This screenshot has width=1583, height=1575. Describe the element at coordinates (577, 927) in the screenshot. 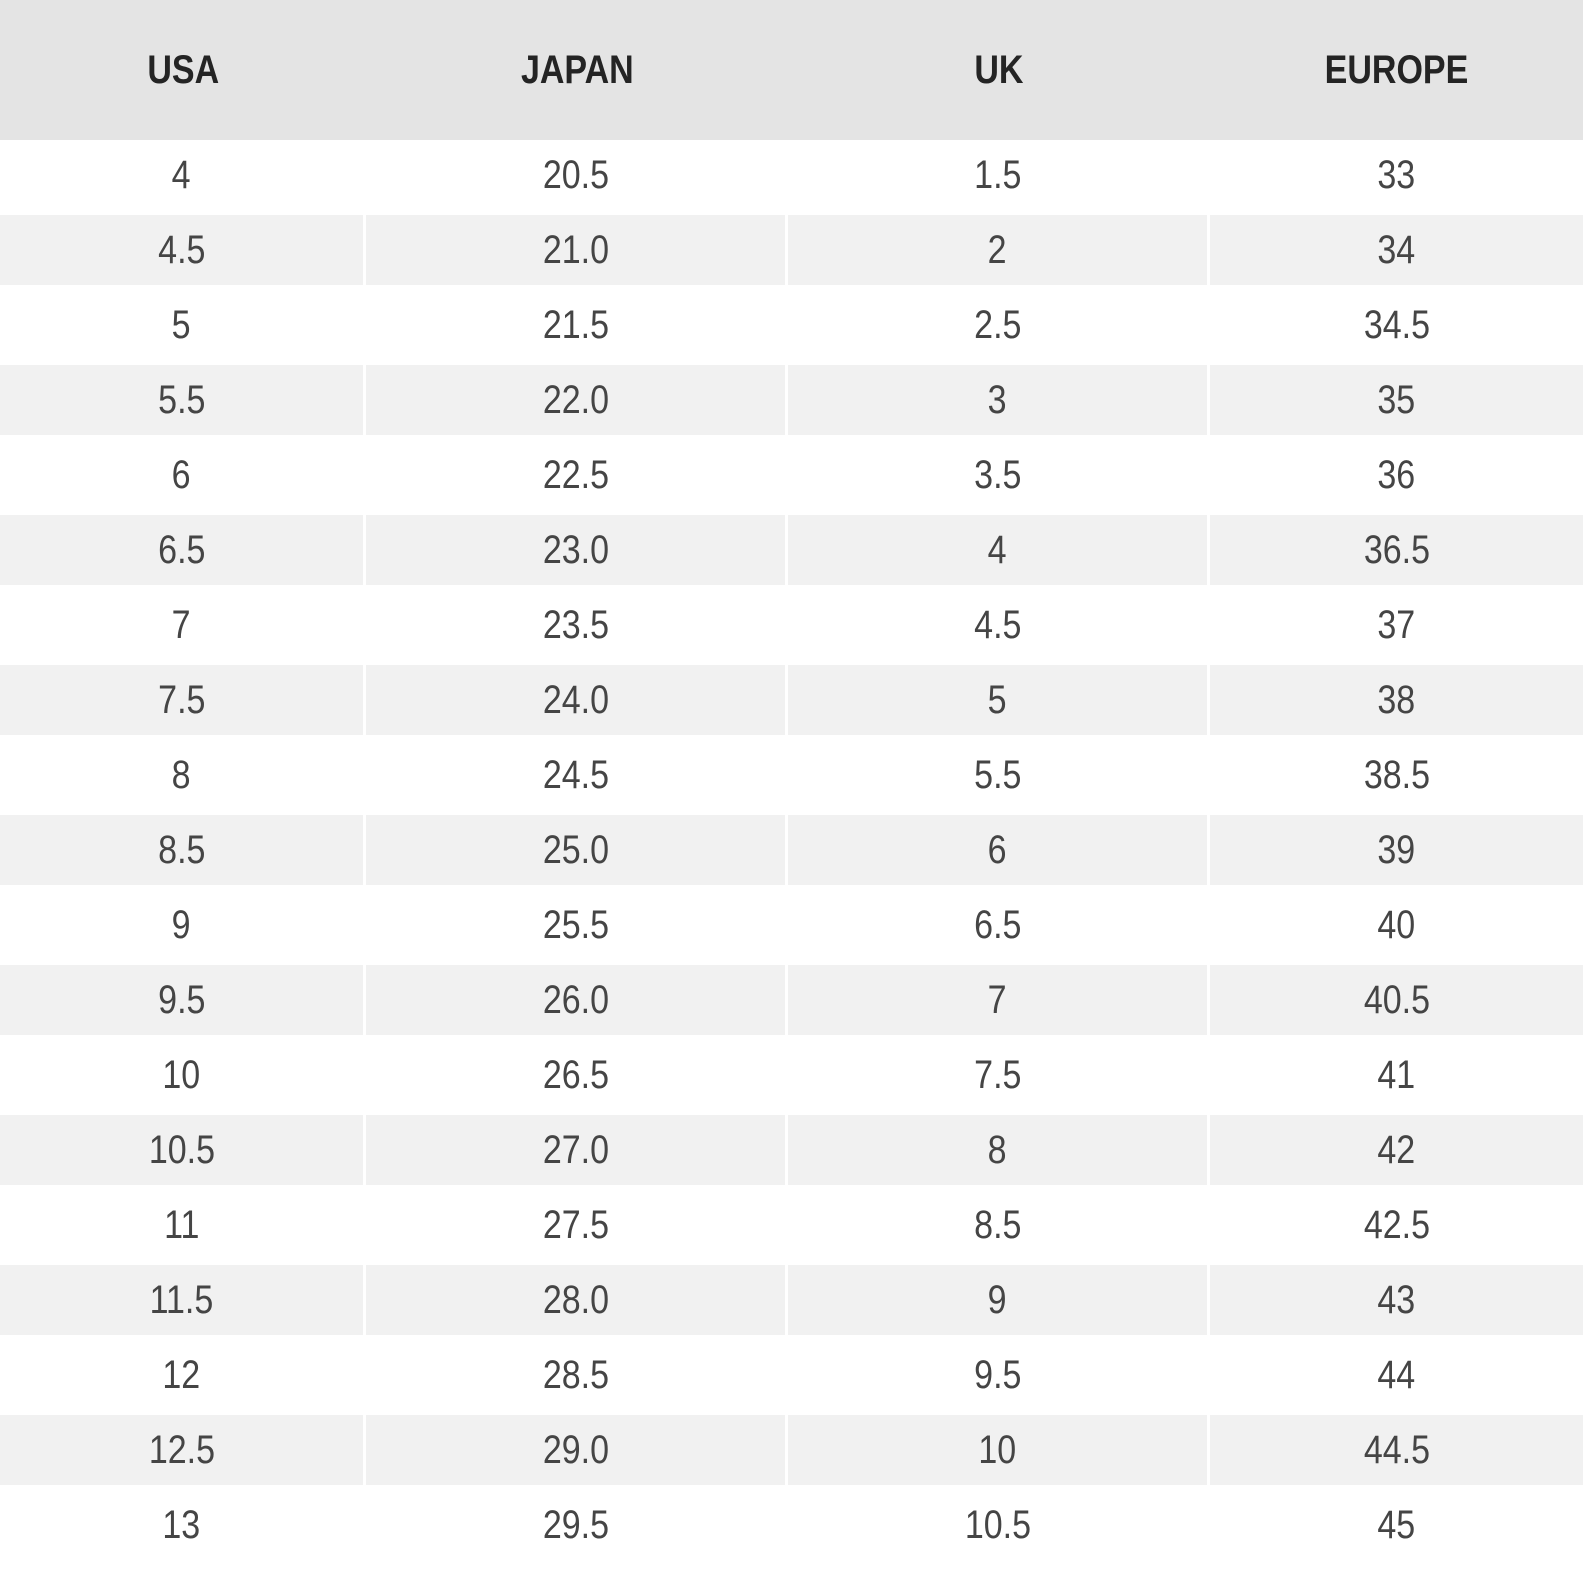

I see `table-cell: 25.5` at that location.